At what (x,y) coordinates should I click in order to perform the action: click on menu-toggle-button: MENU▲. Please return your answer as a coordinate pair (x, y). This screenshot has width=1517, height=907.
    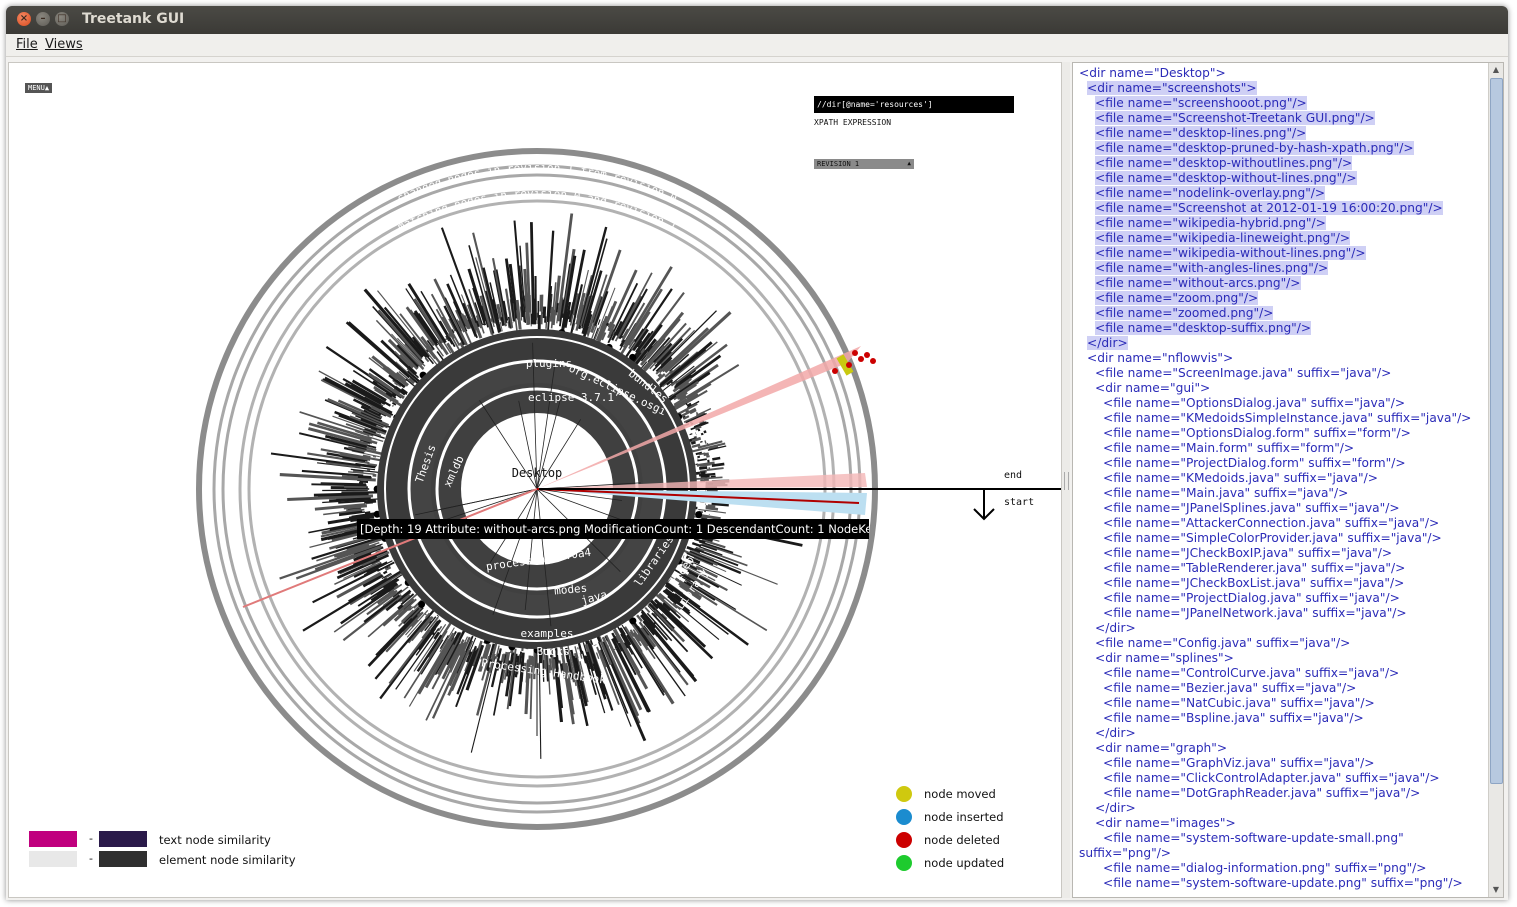
    Looking at the image, I should click on (39, 88).